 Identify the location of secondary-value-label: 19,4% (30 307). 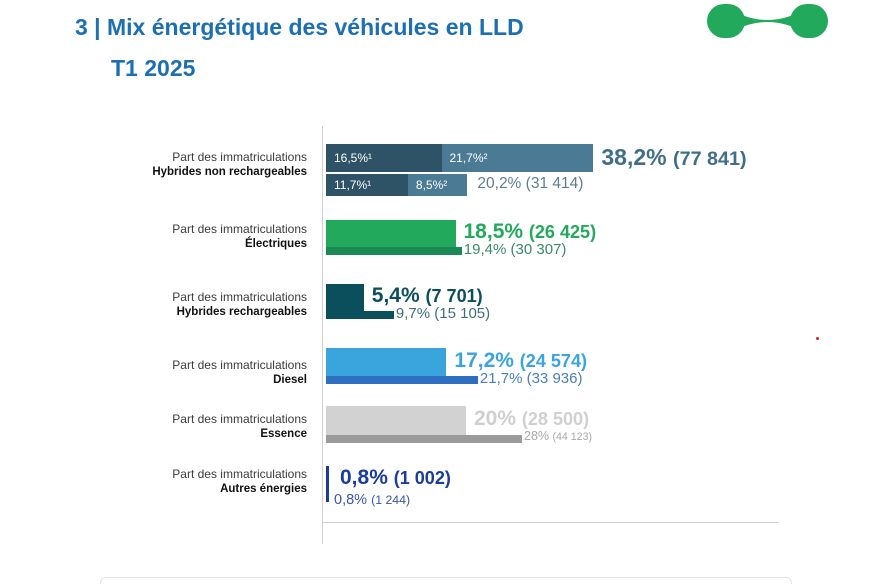
(515, 249).